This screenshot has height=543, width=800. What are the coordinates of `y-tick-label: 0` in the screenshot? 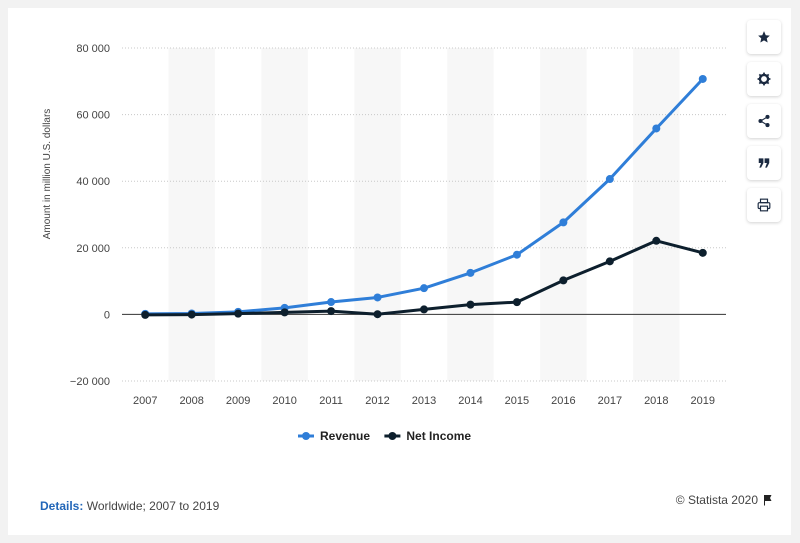 It's located at (107, 315).